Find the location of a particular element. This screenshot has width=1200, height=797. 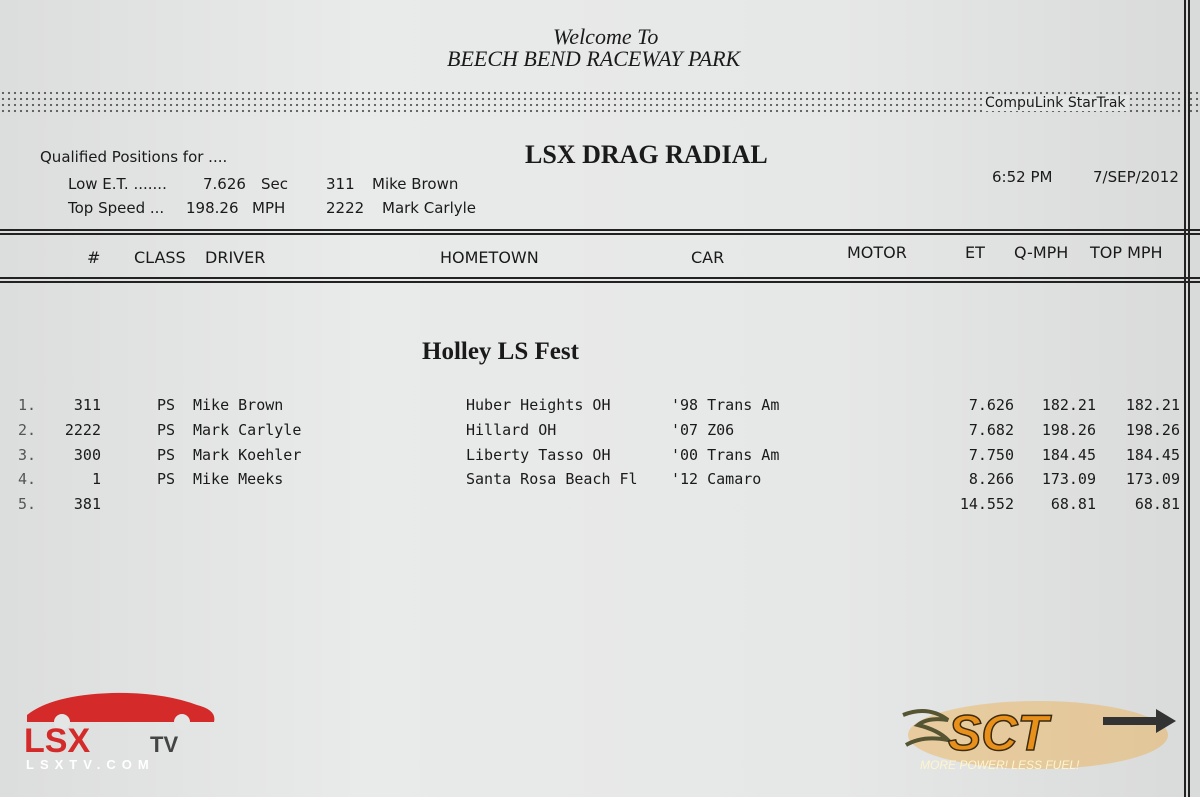

col-num: # is located at coordinates (94, 257).